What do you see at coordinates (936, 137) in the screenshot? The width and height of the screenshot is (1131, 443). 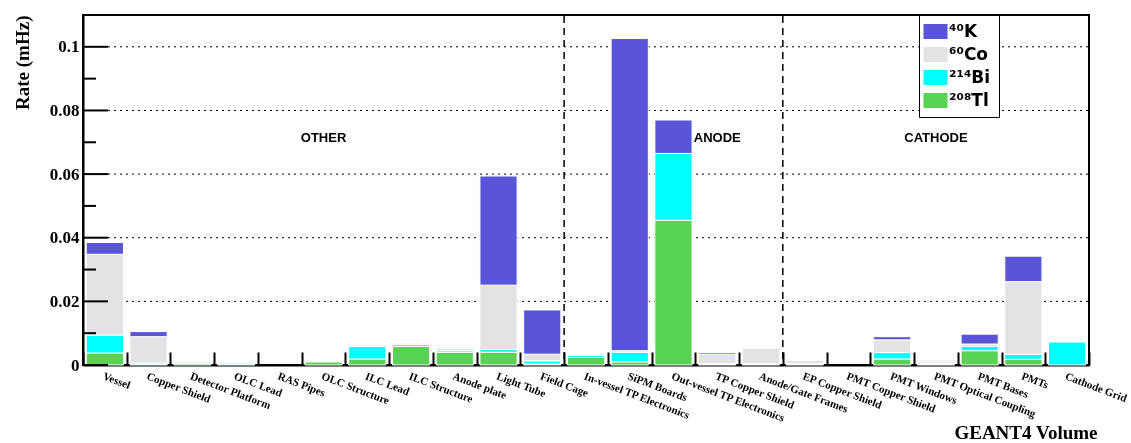 I see `annotation: CATHODE` at bounding box center [936, 137].